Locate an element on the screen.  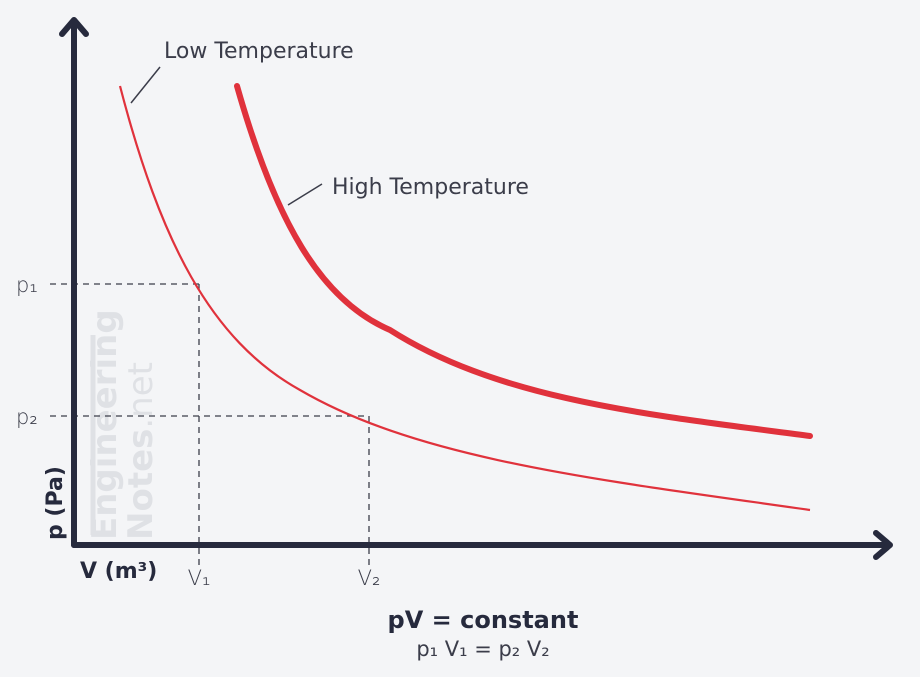
x-axis-label: V (m³) is located at coordinates (118, 571).